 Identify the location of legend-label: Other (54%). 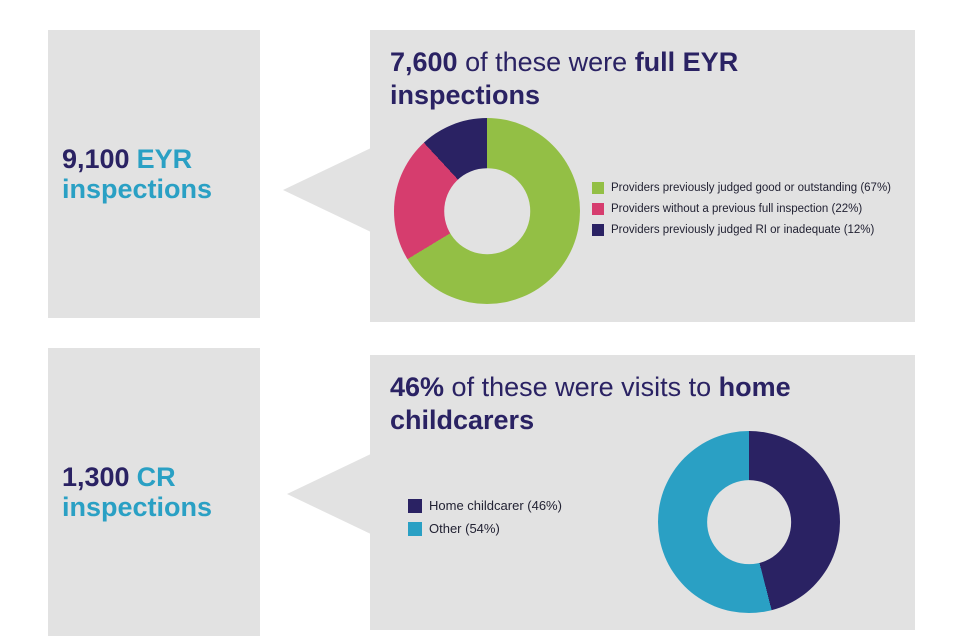
(464, 528).